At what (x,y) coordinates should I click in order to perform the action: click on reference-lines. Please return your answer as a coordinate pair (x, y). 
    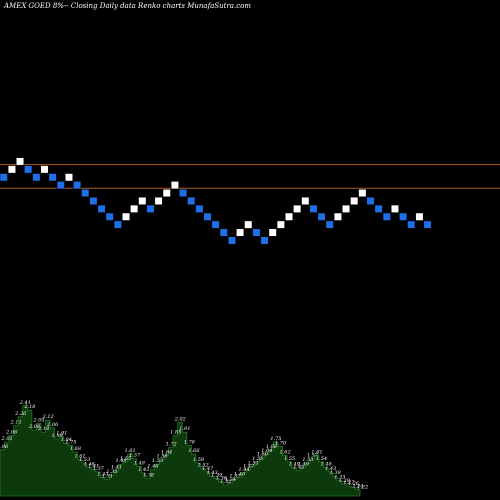
    Looking at the image, I should click on (250, 176).